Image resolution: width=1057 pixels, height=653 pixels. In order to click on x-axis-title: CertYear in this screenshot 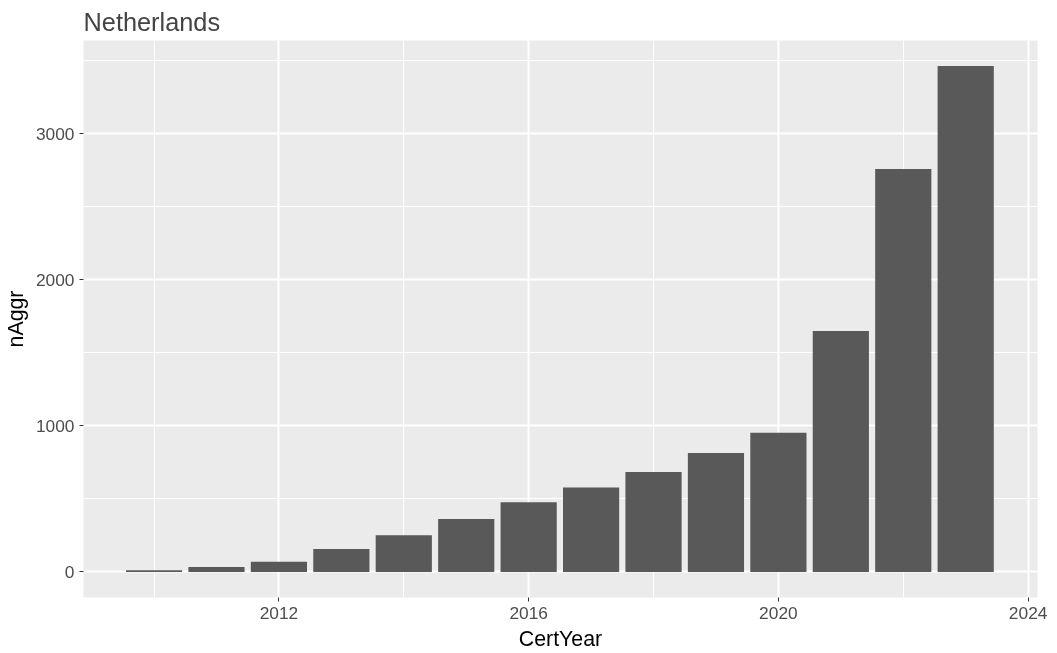, I will do `click(560, 638)`.